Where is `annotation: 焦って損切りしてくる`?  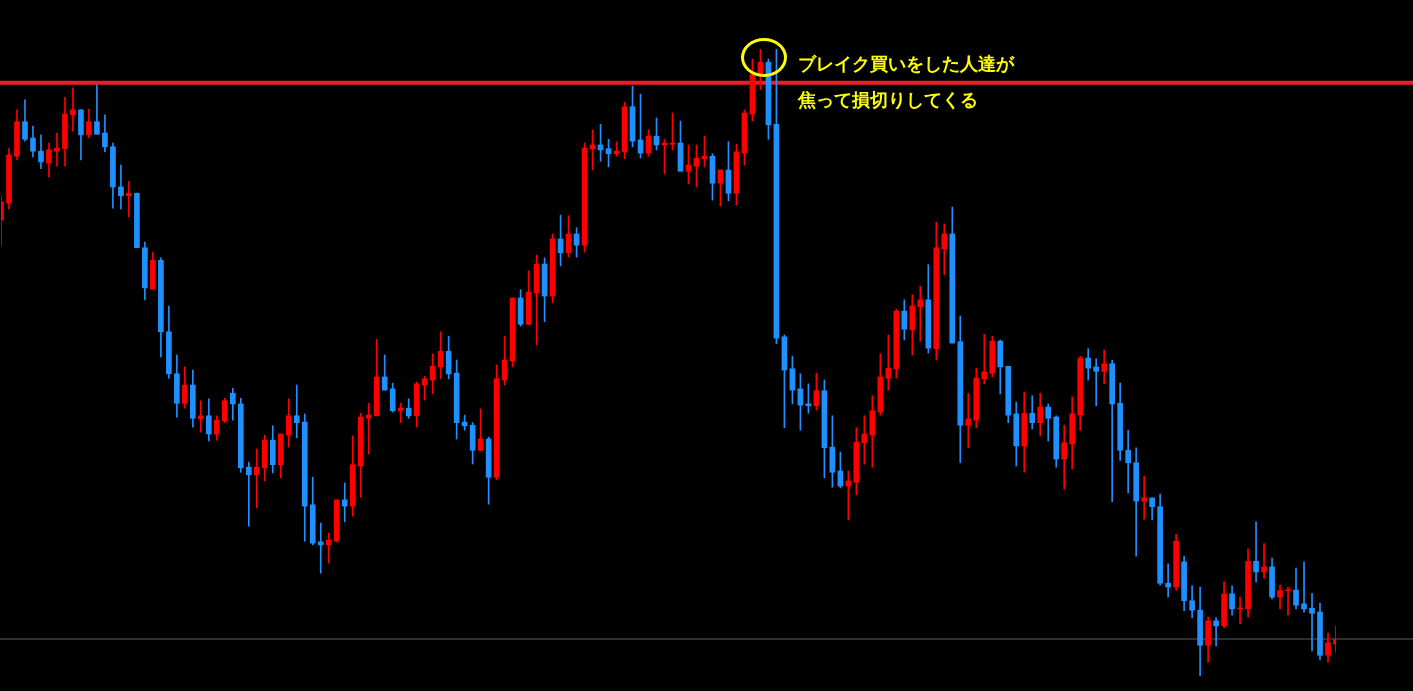 annotation: 焦って損切りしてくる is located at coordinates (888, 100).